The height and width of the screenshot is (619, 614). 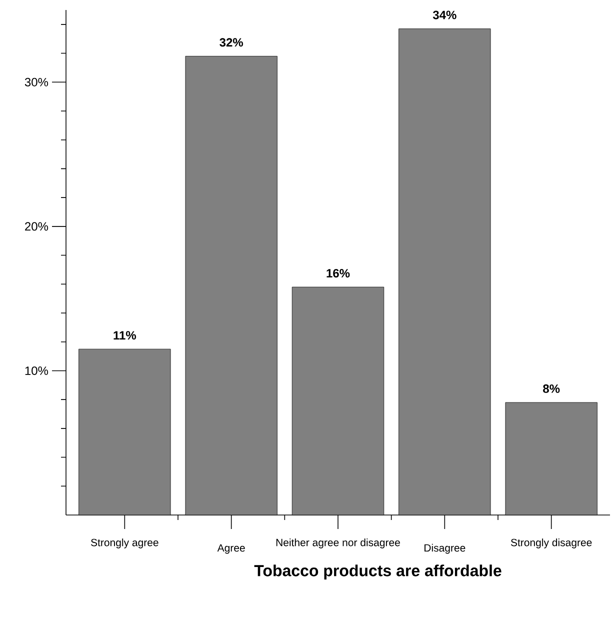 I want to click on x-axis-title: Tobacco products are affordable, so click(x=378, y=572).